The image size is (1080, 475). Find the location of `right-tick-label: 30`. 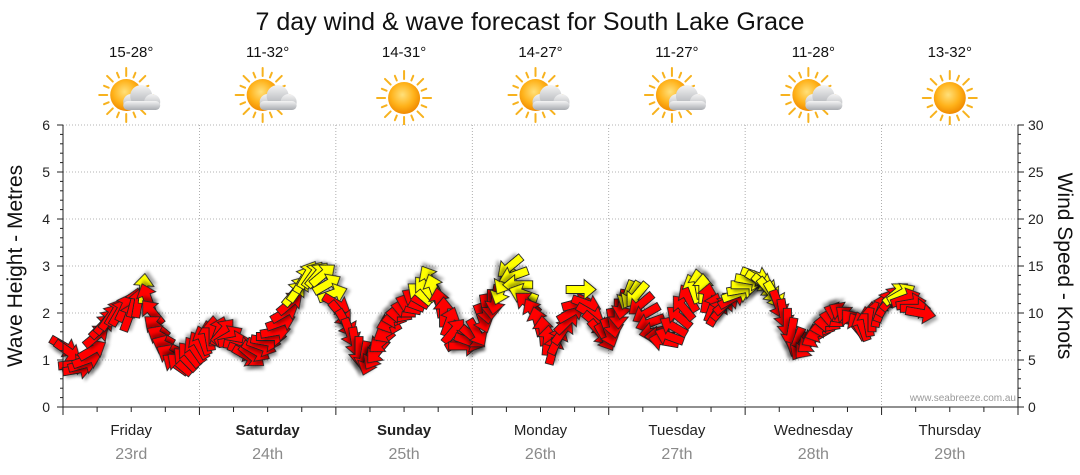

right-tick-label: 30 is located at coordinates (1036, 125).